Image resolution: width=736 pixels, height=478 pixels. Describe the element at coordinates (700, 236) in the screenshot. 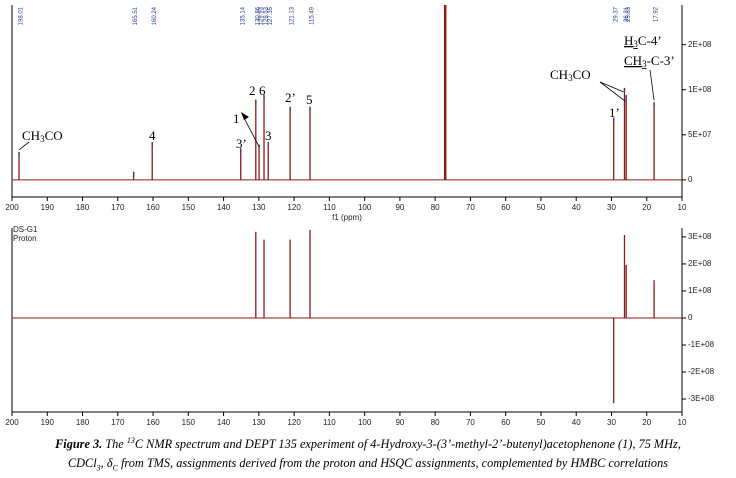

I see `y-tick-label: 3E+08` at that location.